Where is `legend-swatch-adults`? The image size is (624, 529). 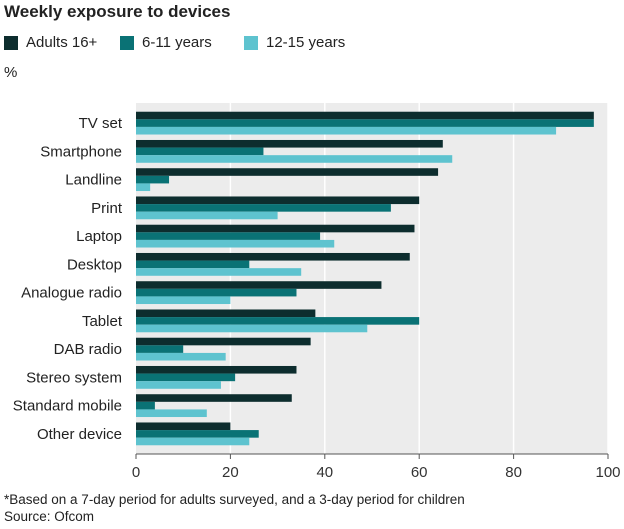 legend-swatch-adults is located at coordinates (11, 42).